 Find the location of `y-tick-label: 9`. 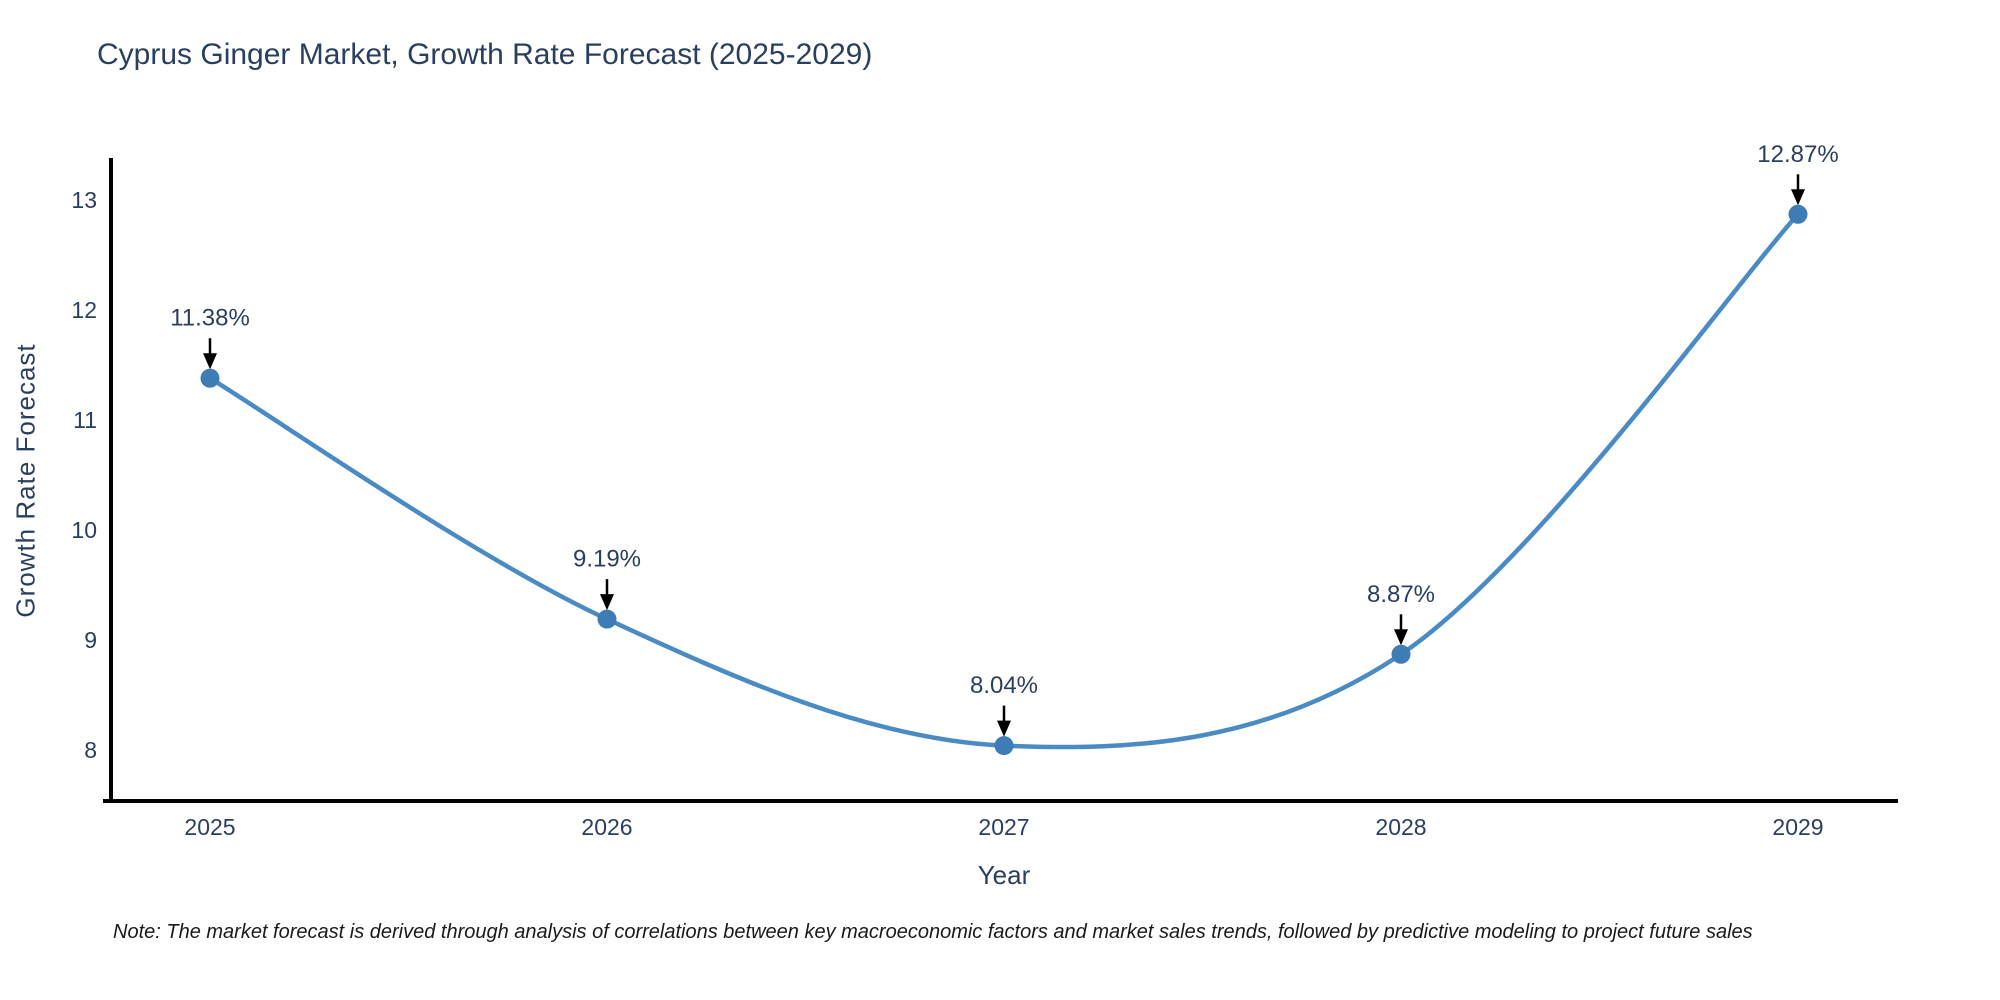

y-tick-label: 9 is located at coordinates (90, 640).